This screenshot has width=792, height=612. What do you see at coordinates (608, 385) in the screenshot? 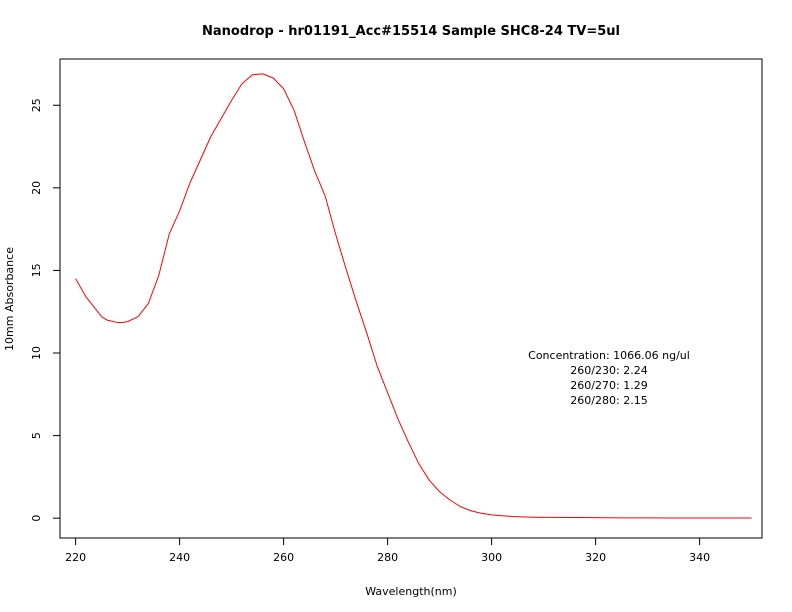
I see `annotation-line: 260/270: 1.29` at bounding box center [608, 385].